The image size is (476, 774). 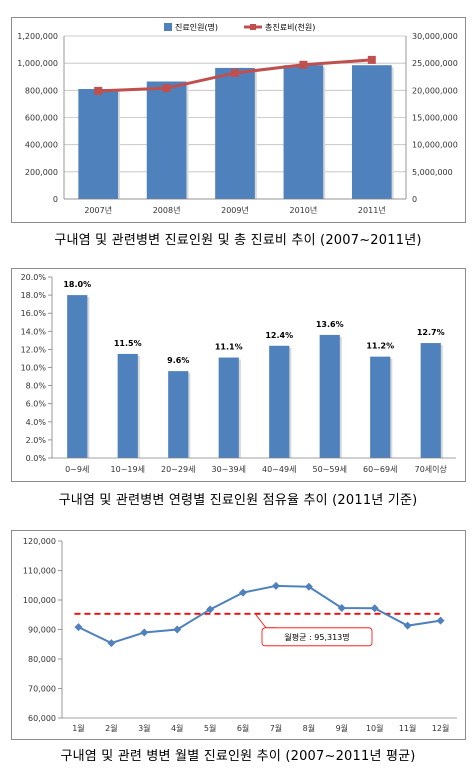 What do you see at coordinates (235, 210) in the screenshot?
I see `x-tick-label: 2009년` at bounding box center [235, 210].